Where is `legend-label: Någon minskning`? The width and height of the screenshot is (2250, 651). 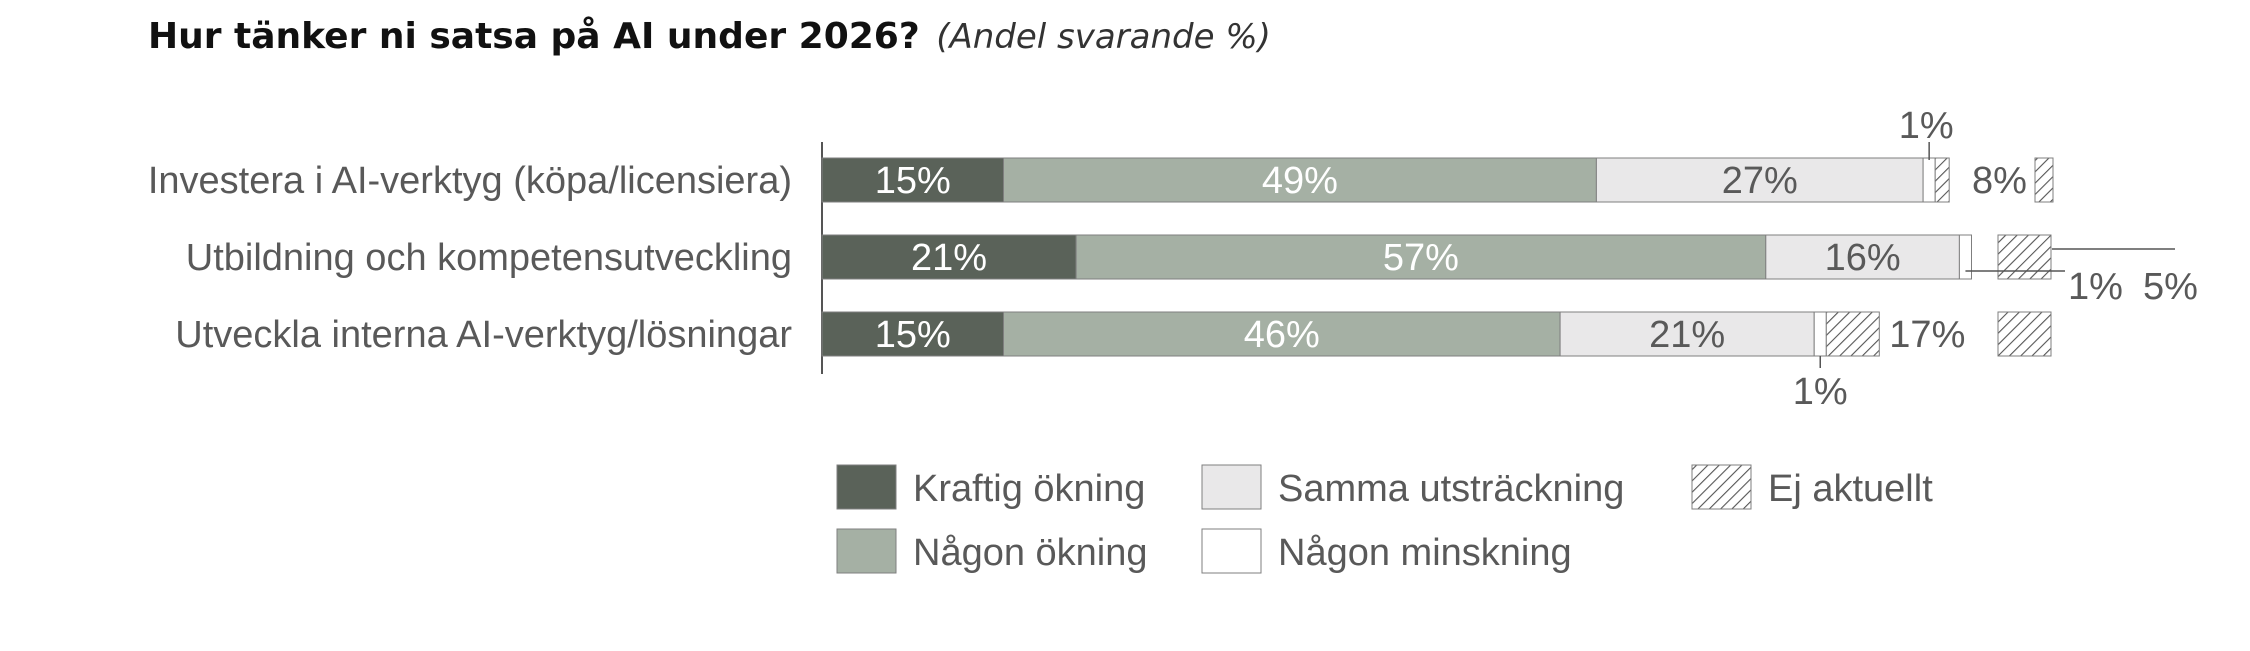 legend-label: Någon minskning is located at coordinates (1425, 553).